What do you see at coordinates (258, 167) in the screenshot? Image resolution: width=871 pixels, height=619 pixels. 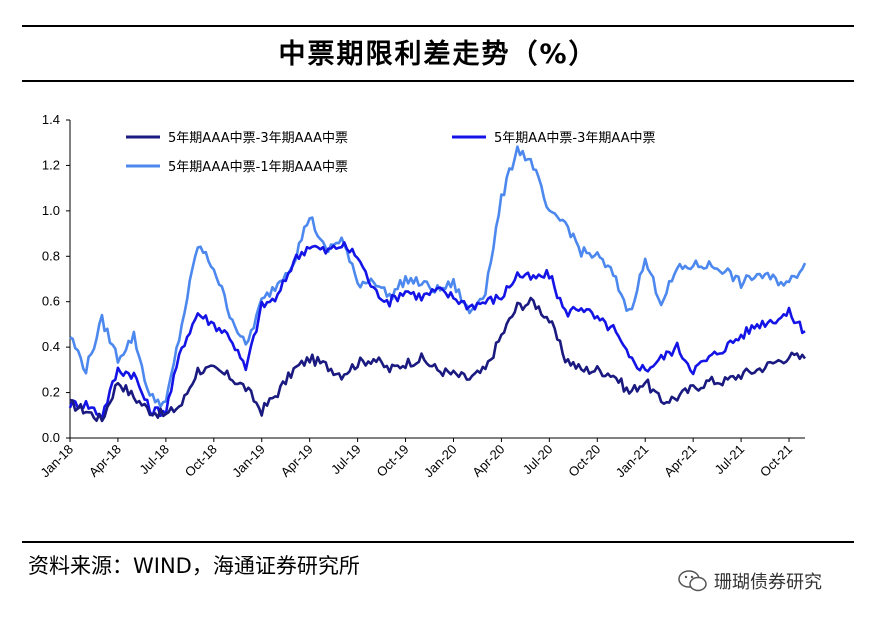 I see `legend-label-series3: 5年期AAA中票-1年期AAA中票` at bounding box center [258, 167].